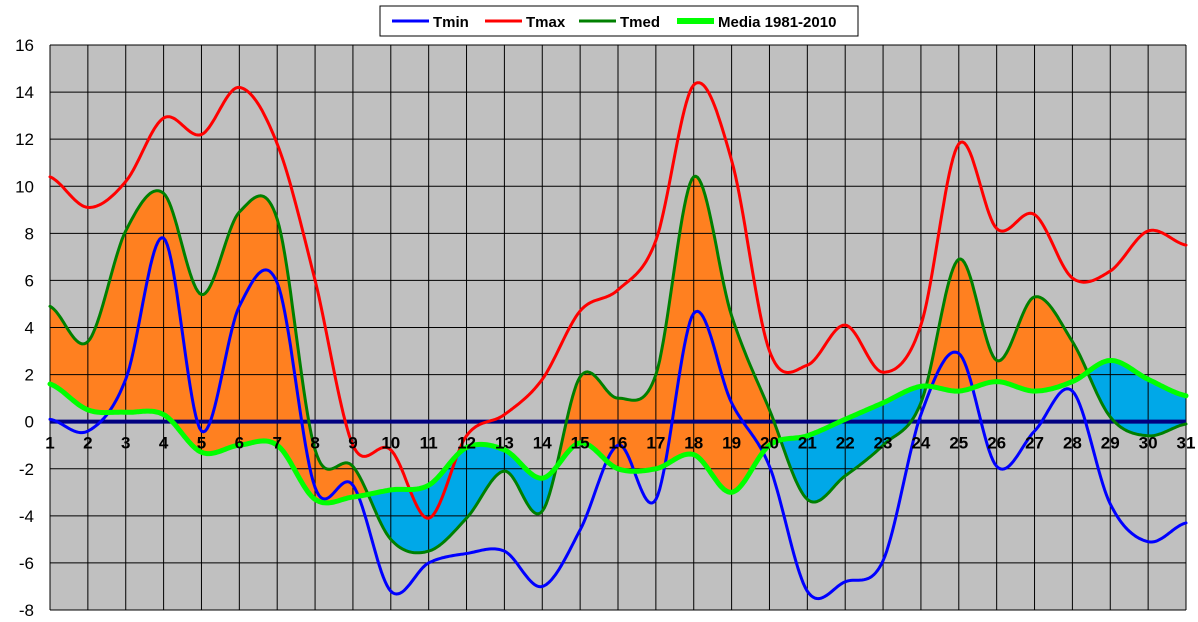  Describe the element at coordinates (883, 443) in the screenshot. I see `x-tick-label: 23` at that location.